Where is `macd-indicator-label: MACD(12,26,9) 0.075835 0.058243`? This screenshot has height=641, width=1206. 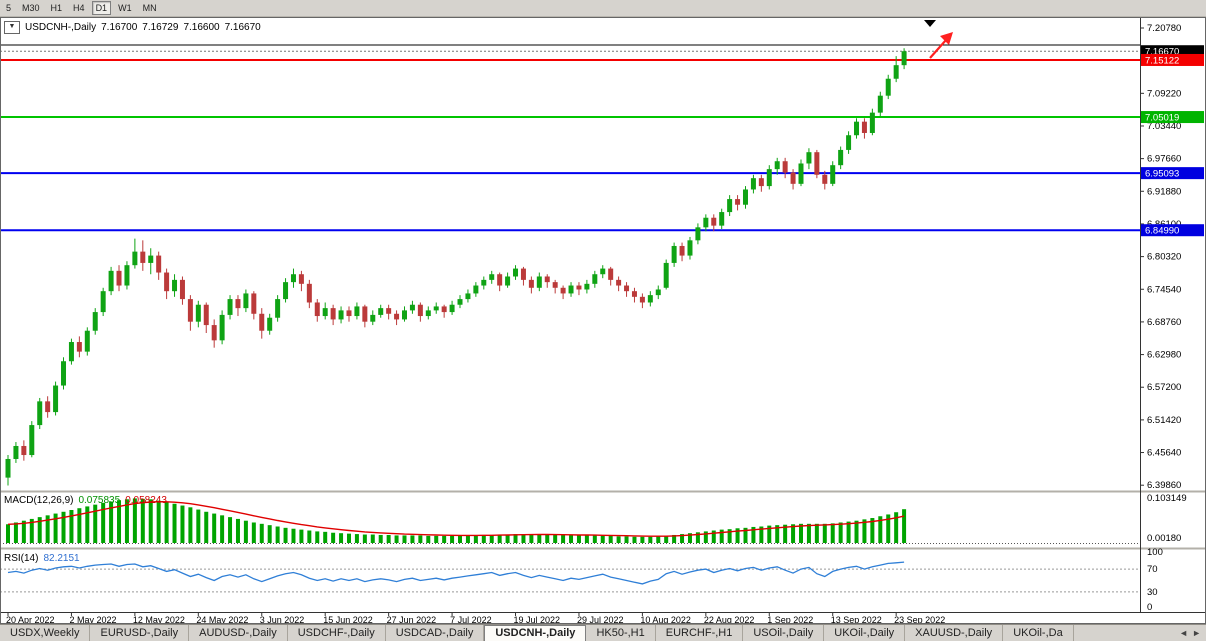 macd-indicator-label: MACD(12,26,9) 0.075835 0.058243 is located at coordinates (85, 500).